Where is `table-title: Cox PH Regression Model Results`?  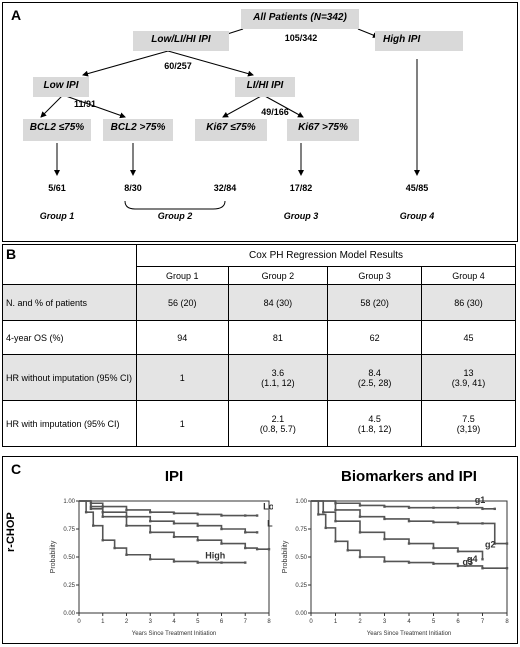 table-title: Cox PH Regression Model Results is located at coordinates (326, 255).